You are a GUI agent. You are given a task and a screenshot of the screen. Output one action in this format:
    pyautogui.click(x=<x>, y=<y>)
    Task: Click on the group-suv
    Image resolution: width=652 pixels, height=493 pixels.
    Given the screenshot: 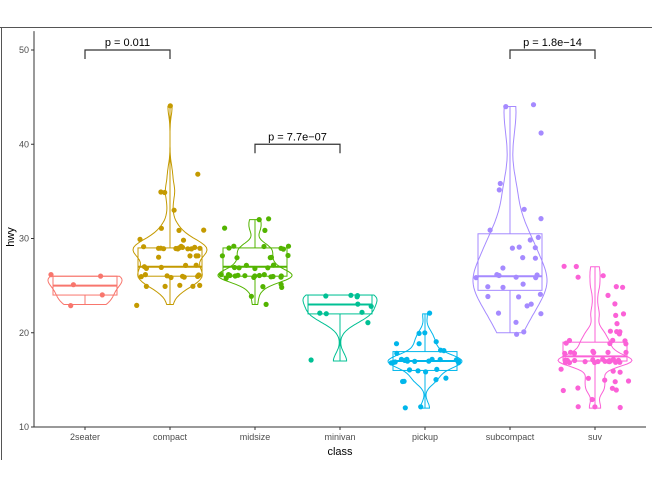 What is the action you would take?
    pyautogui.click(x=595, y=337)
    